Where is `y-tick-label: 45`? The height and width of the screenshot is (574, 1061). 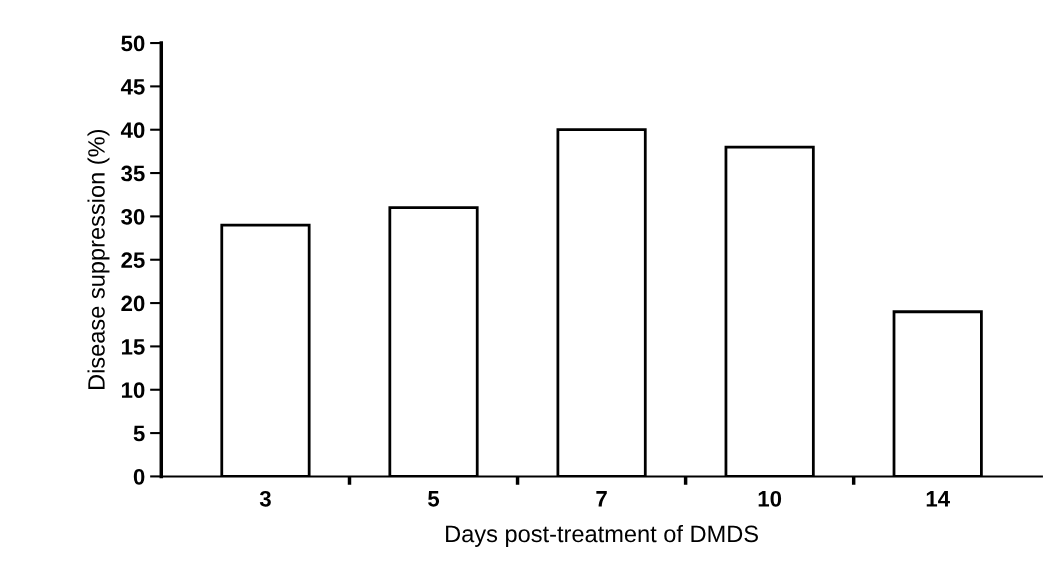 y-tick-label: 45 is located at coordinates (132, 87).